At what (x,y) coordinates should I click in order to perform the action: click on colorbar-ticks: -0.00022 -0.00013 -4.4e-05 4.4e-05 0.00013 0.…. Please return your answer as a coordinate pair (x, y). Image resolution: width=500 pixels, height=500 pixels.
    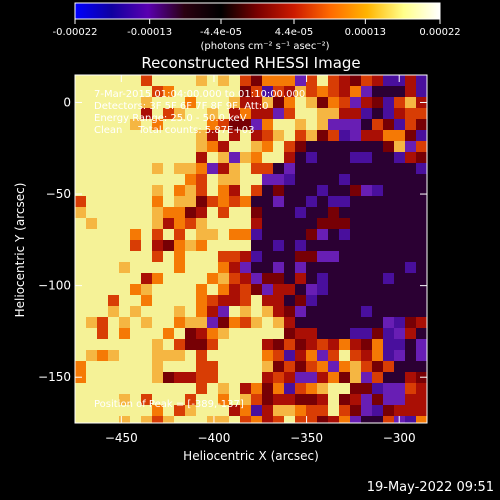
    Looking at the image, I should click on (257, 28).